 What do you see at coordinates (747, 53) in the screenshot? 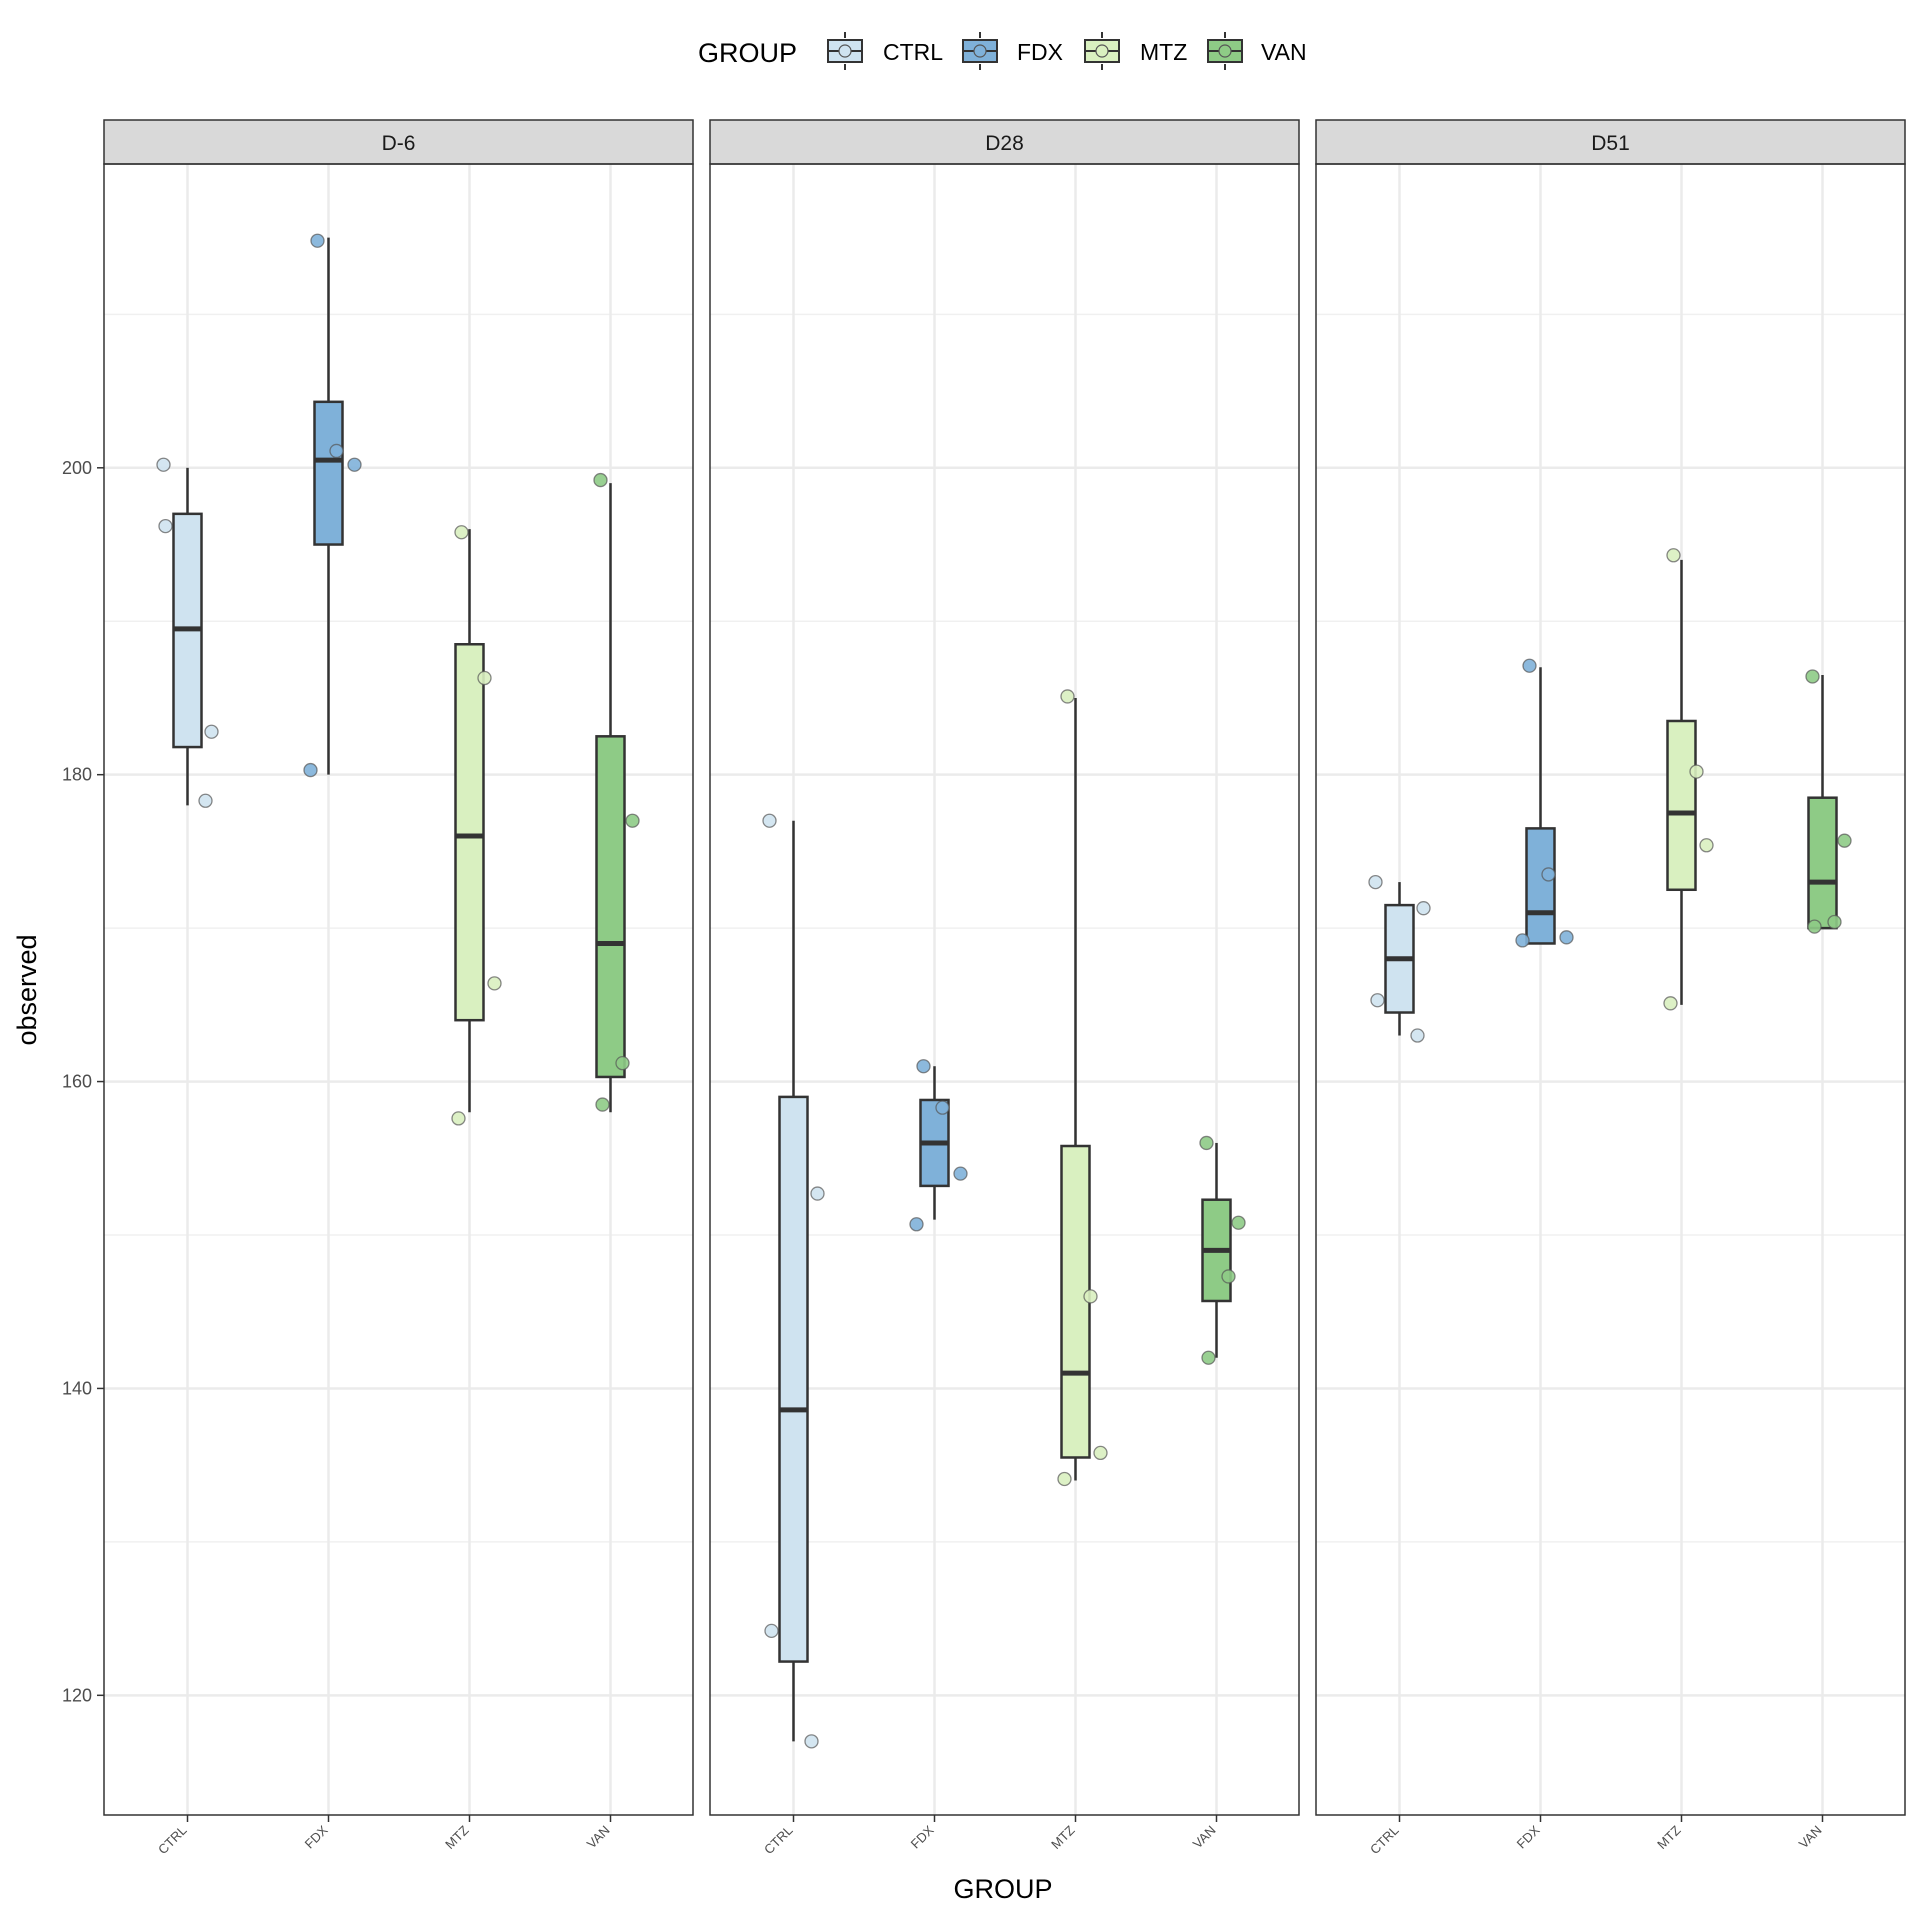
I see `legend-title: GROUP` at bounding box center [747, 53].